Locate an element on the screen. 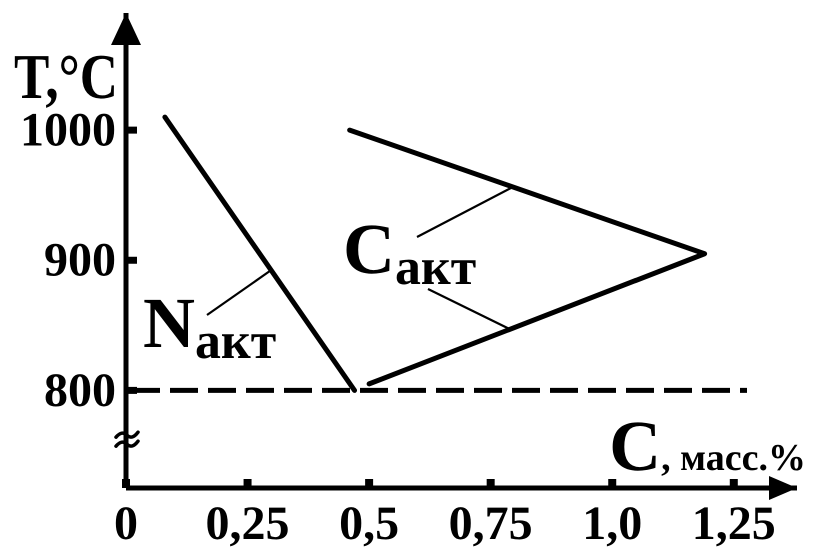 Image resolution: width=815 pixels, height=556 pixels. x-tick-label: 0,75 is located at coordinates (490, 523).